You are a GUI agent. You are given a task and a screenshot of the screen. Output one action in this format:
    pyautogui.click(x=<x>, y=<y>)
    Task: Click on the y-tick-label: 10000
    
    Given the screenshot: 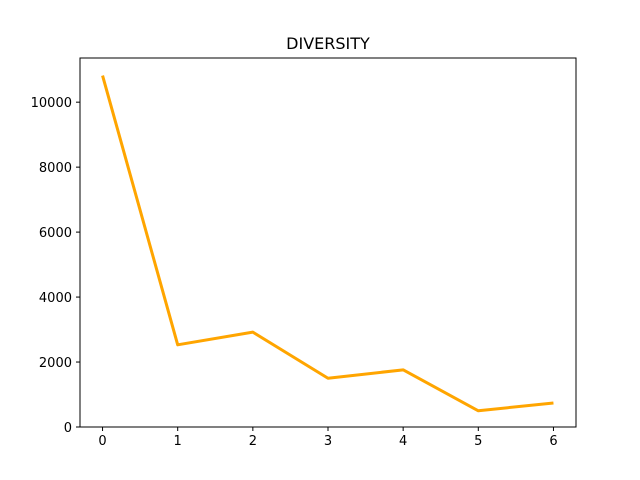 What is the action you would take?
    pyautogui.click(x=51, y=103)
    